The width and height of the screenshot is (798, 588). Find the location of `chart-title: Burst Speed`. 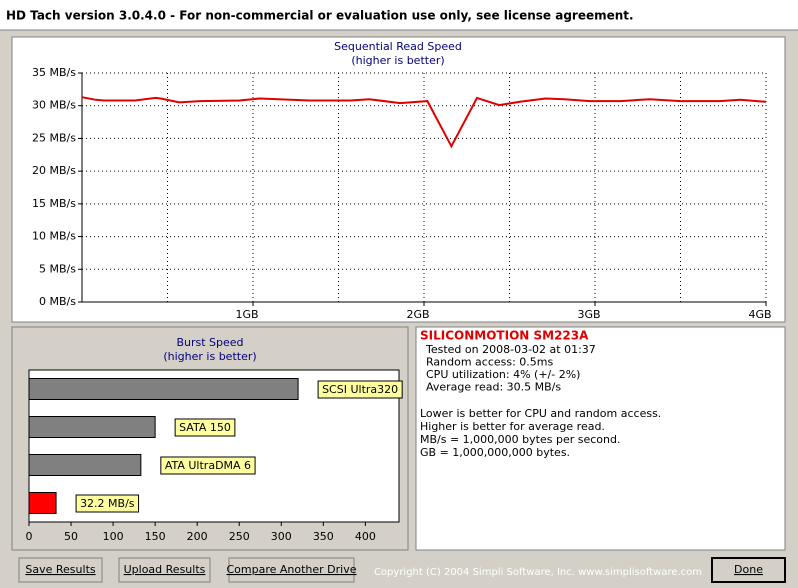

chart-title: Burst Speed is located at coordinates (209, 342).